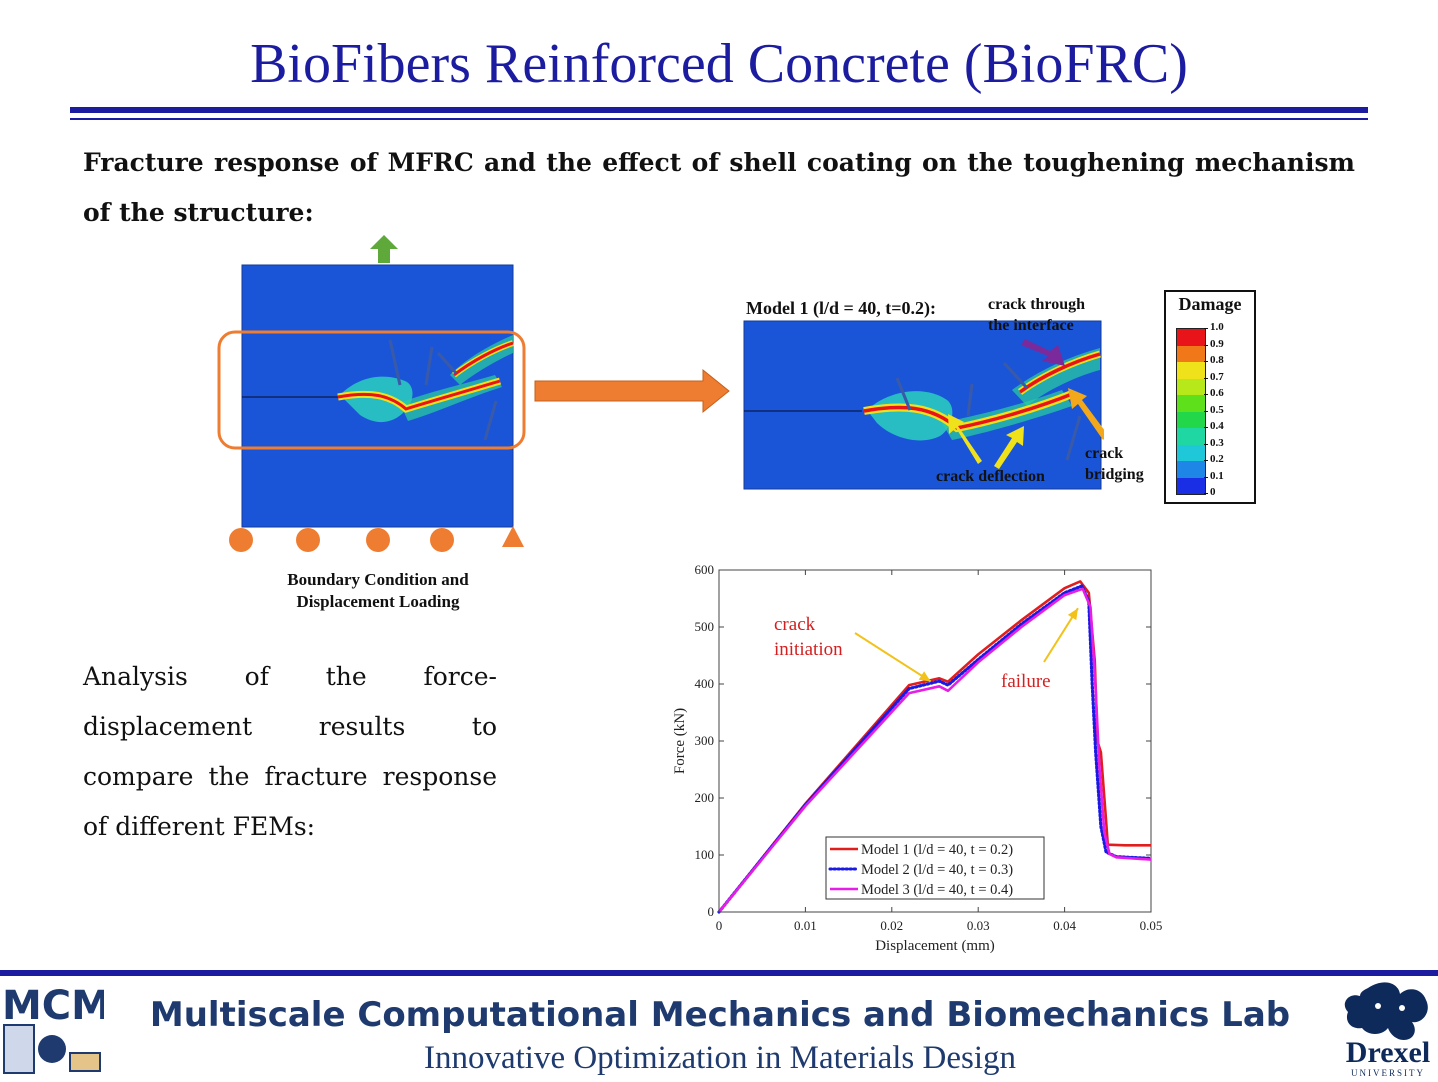 The image size is (1438, 1082). What do you see at coordinates (1064, 925) in the screenshot?
I see `x-tick-label: 0.04` at bounding box center [1064, 925].